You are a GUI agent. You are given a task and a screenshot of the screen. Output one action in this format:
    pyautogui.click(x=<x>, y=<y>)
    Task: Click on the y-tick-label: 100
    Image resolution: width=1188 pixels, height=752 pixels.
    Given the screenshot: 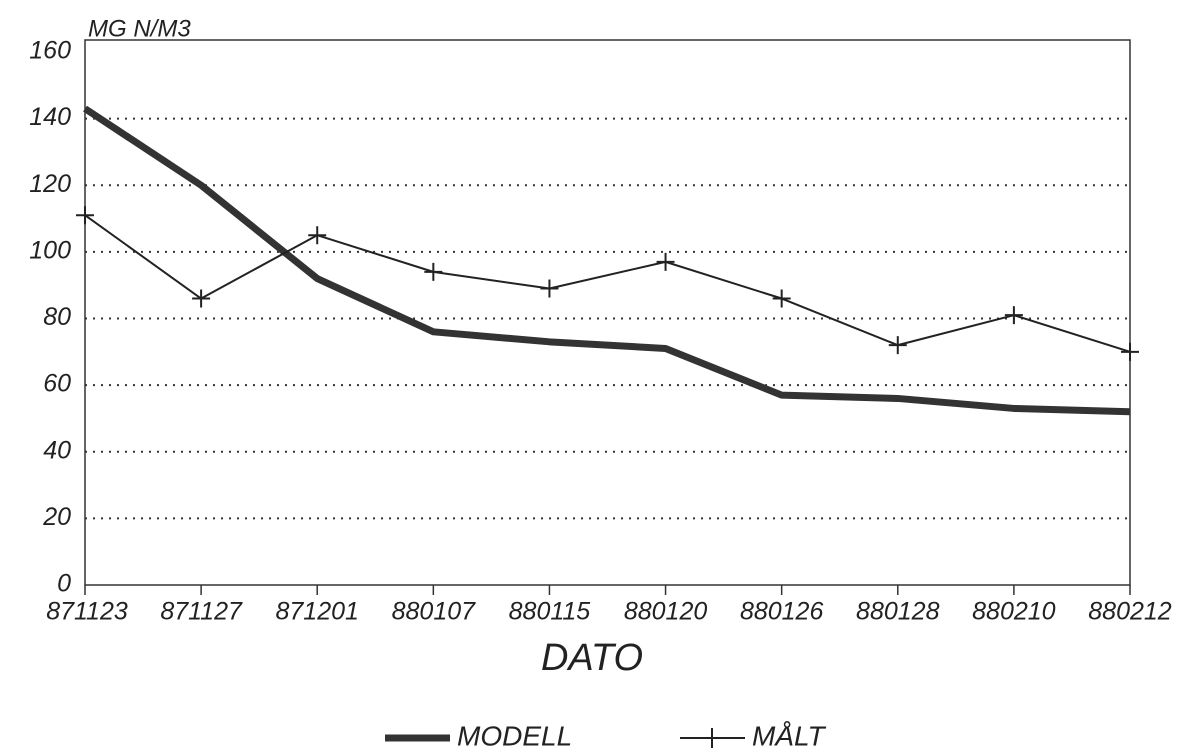 What is the action you would take?
    pyautogui.click(x=50, y=250)
    